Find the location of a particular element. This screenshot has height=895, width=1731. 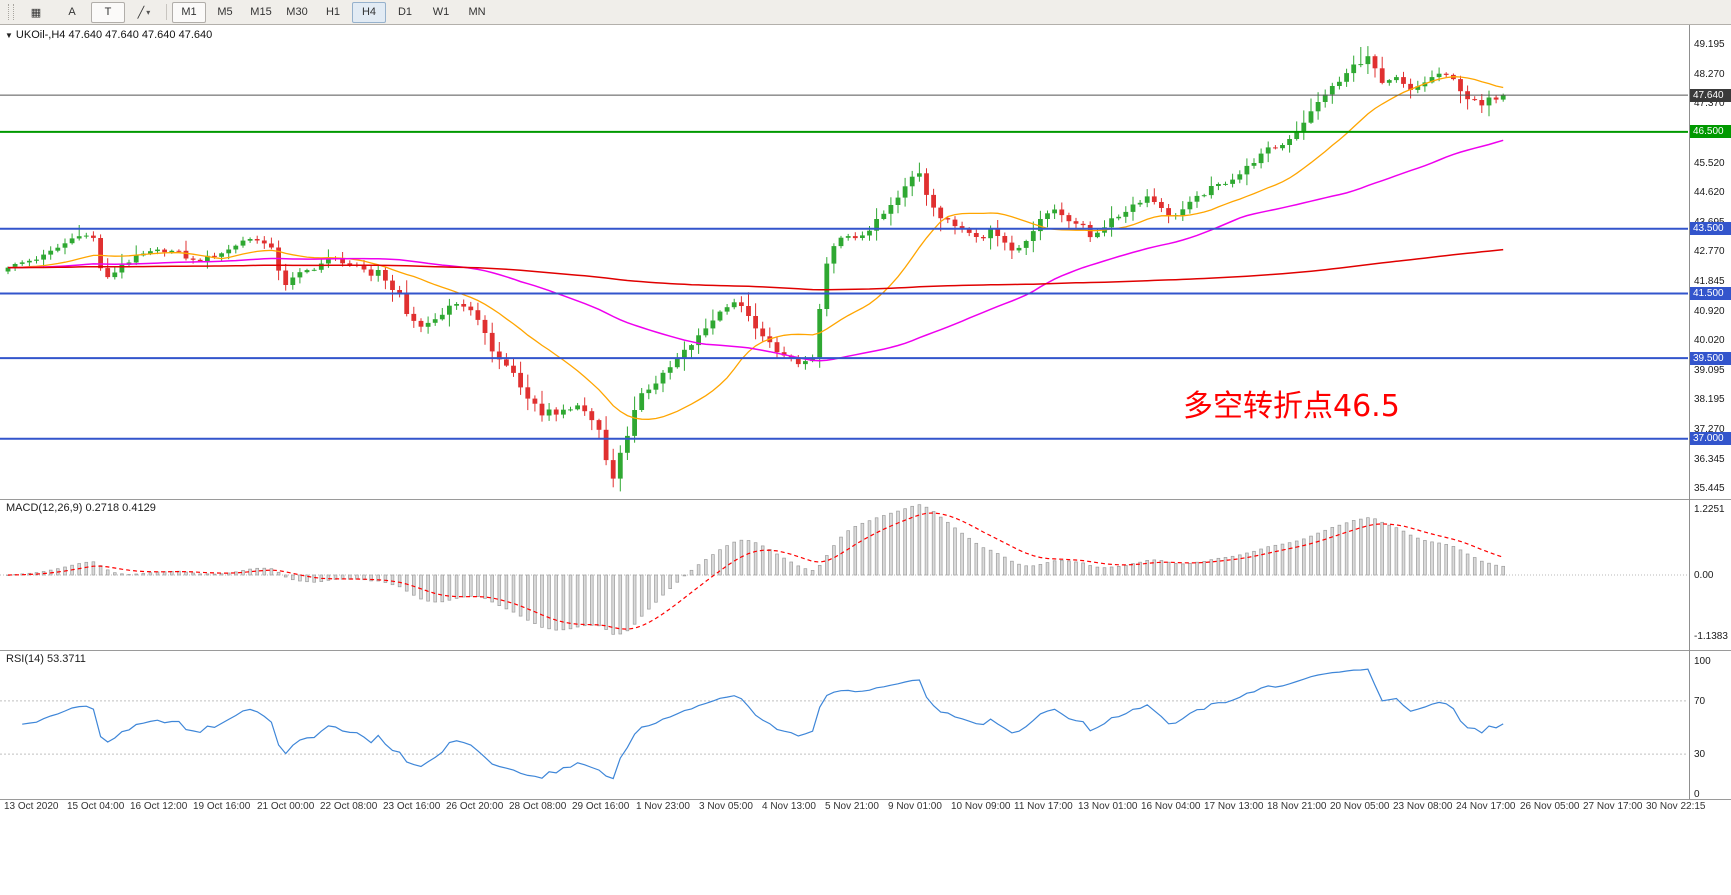

date-axis-label: 19 Oct 16:00 is located at coordinates (222, 806).